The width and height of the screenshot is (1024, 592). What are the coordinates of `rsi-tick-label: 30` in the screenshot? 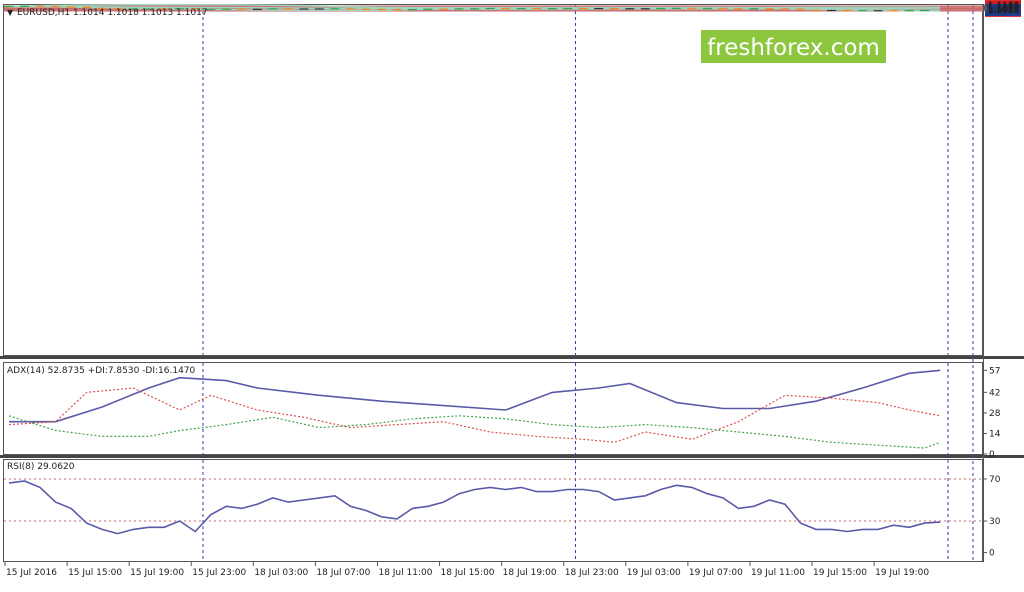 It's located at (995, 522).